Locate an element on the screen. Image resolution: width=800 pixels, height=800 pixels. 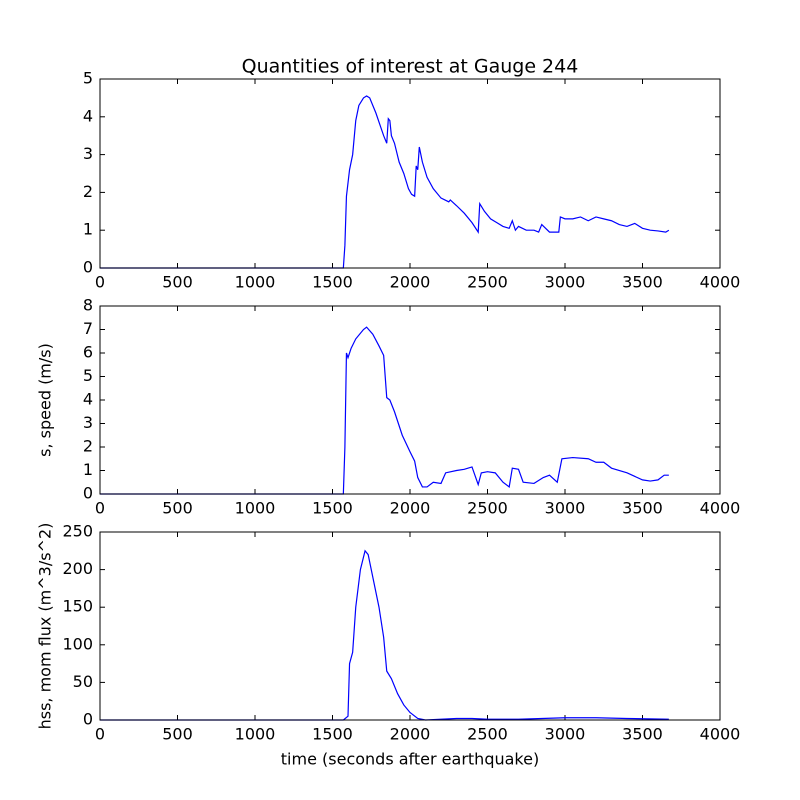
y-tick-label: 50 is located at coordinates (83, 681).